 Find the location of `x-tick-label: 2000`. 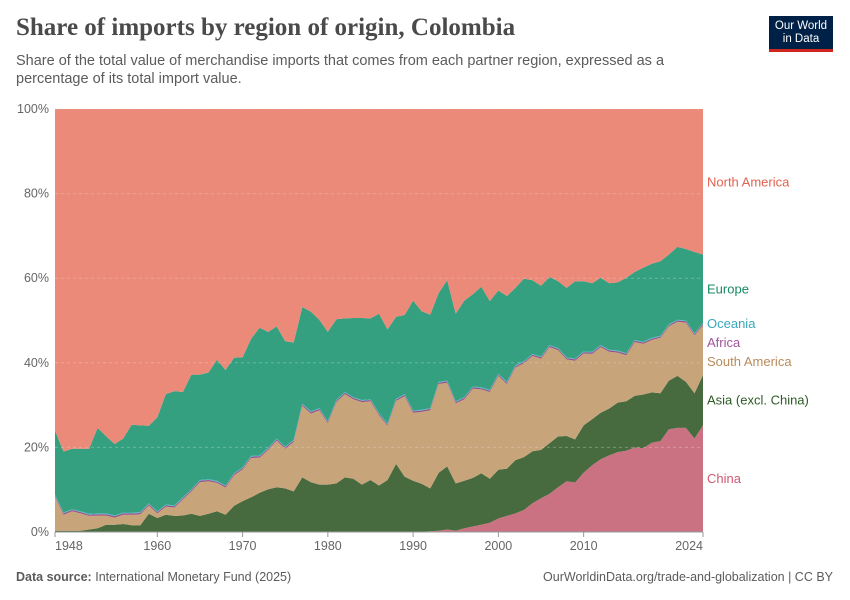

x-tick-label: 2000 is located at coordinates (498, 546).